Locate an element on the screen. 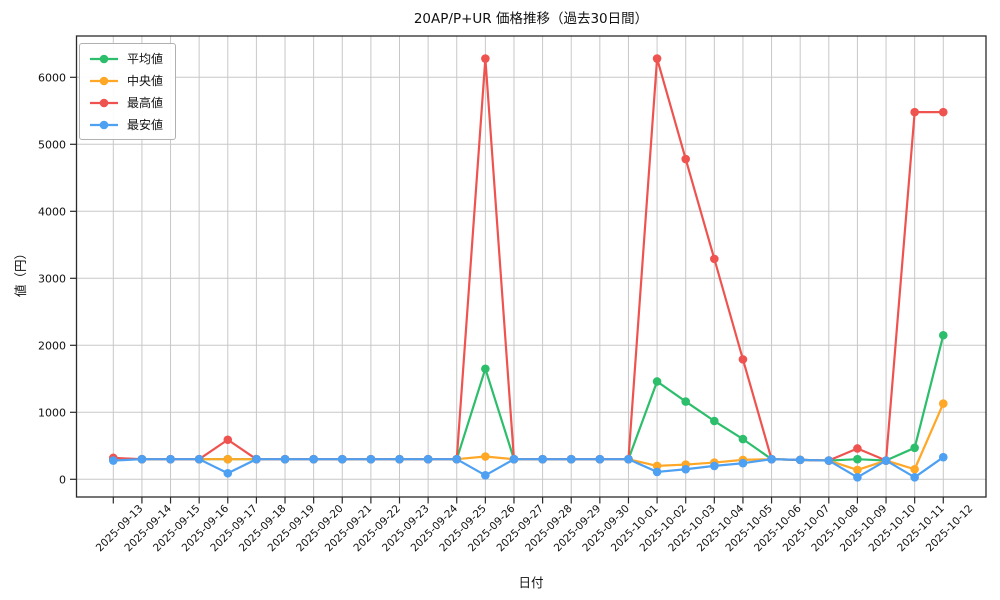 This screenshot has width=1000, height=600. y-tick-label: 4000 is located at coordinates (52, 211).